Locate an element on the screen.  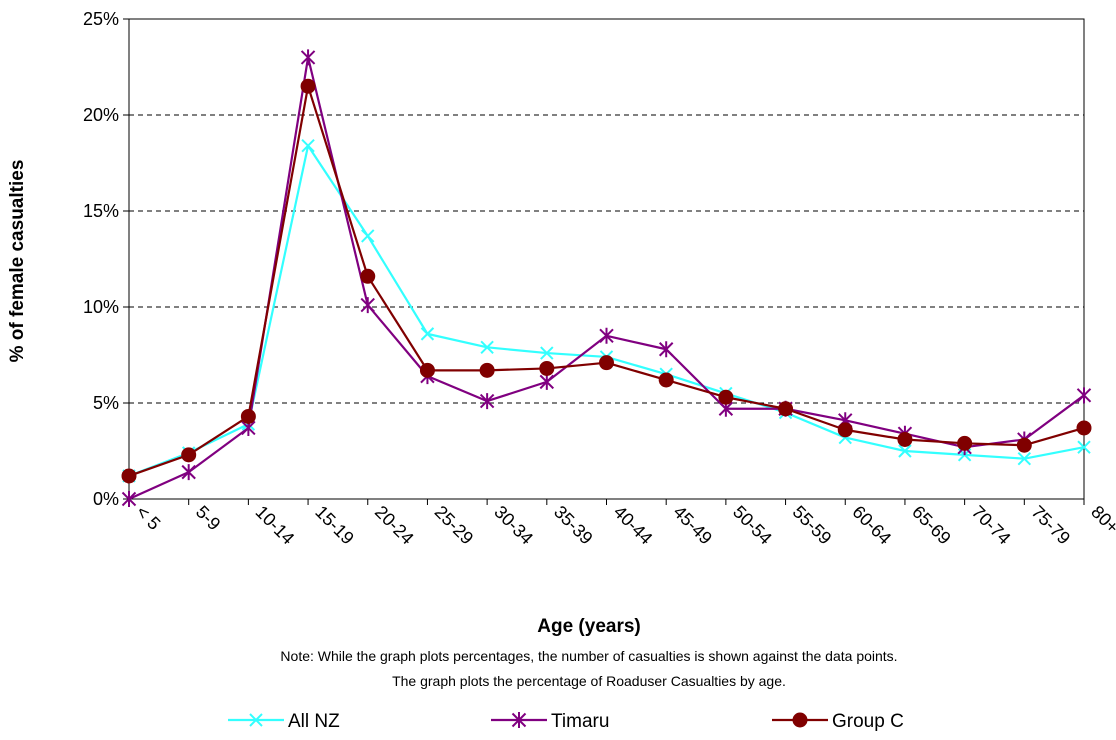
x-tick-label: 40-44 is located at coordinates (633, 525).